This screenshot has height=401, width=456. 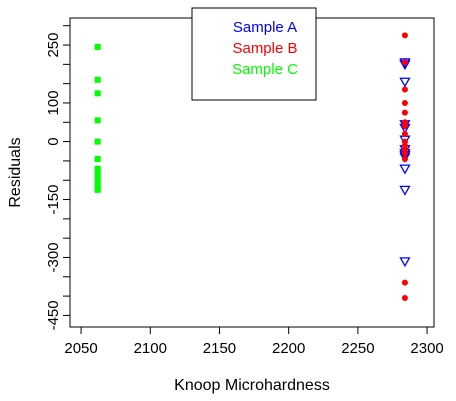 What do you see at coordinates (265, 69) in the screenshot?
I see `legend-entry: Sample C` at bounding box center [265, 69].